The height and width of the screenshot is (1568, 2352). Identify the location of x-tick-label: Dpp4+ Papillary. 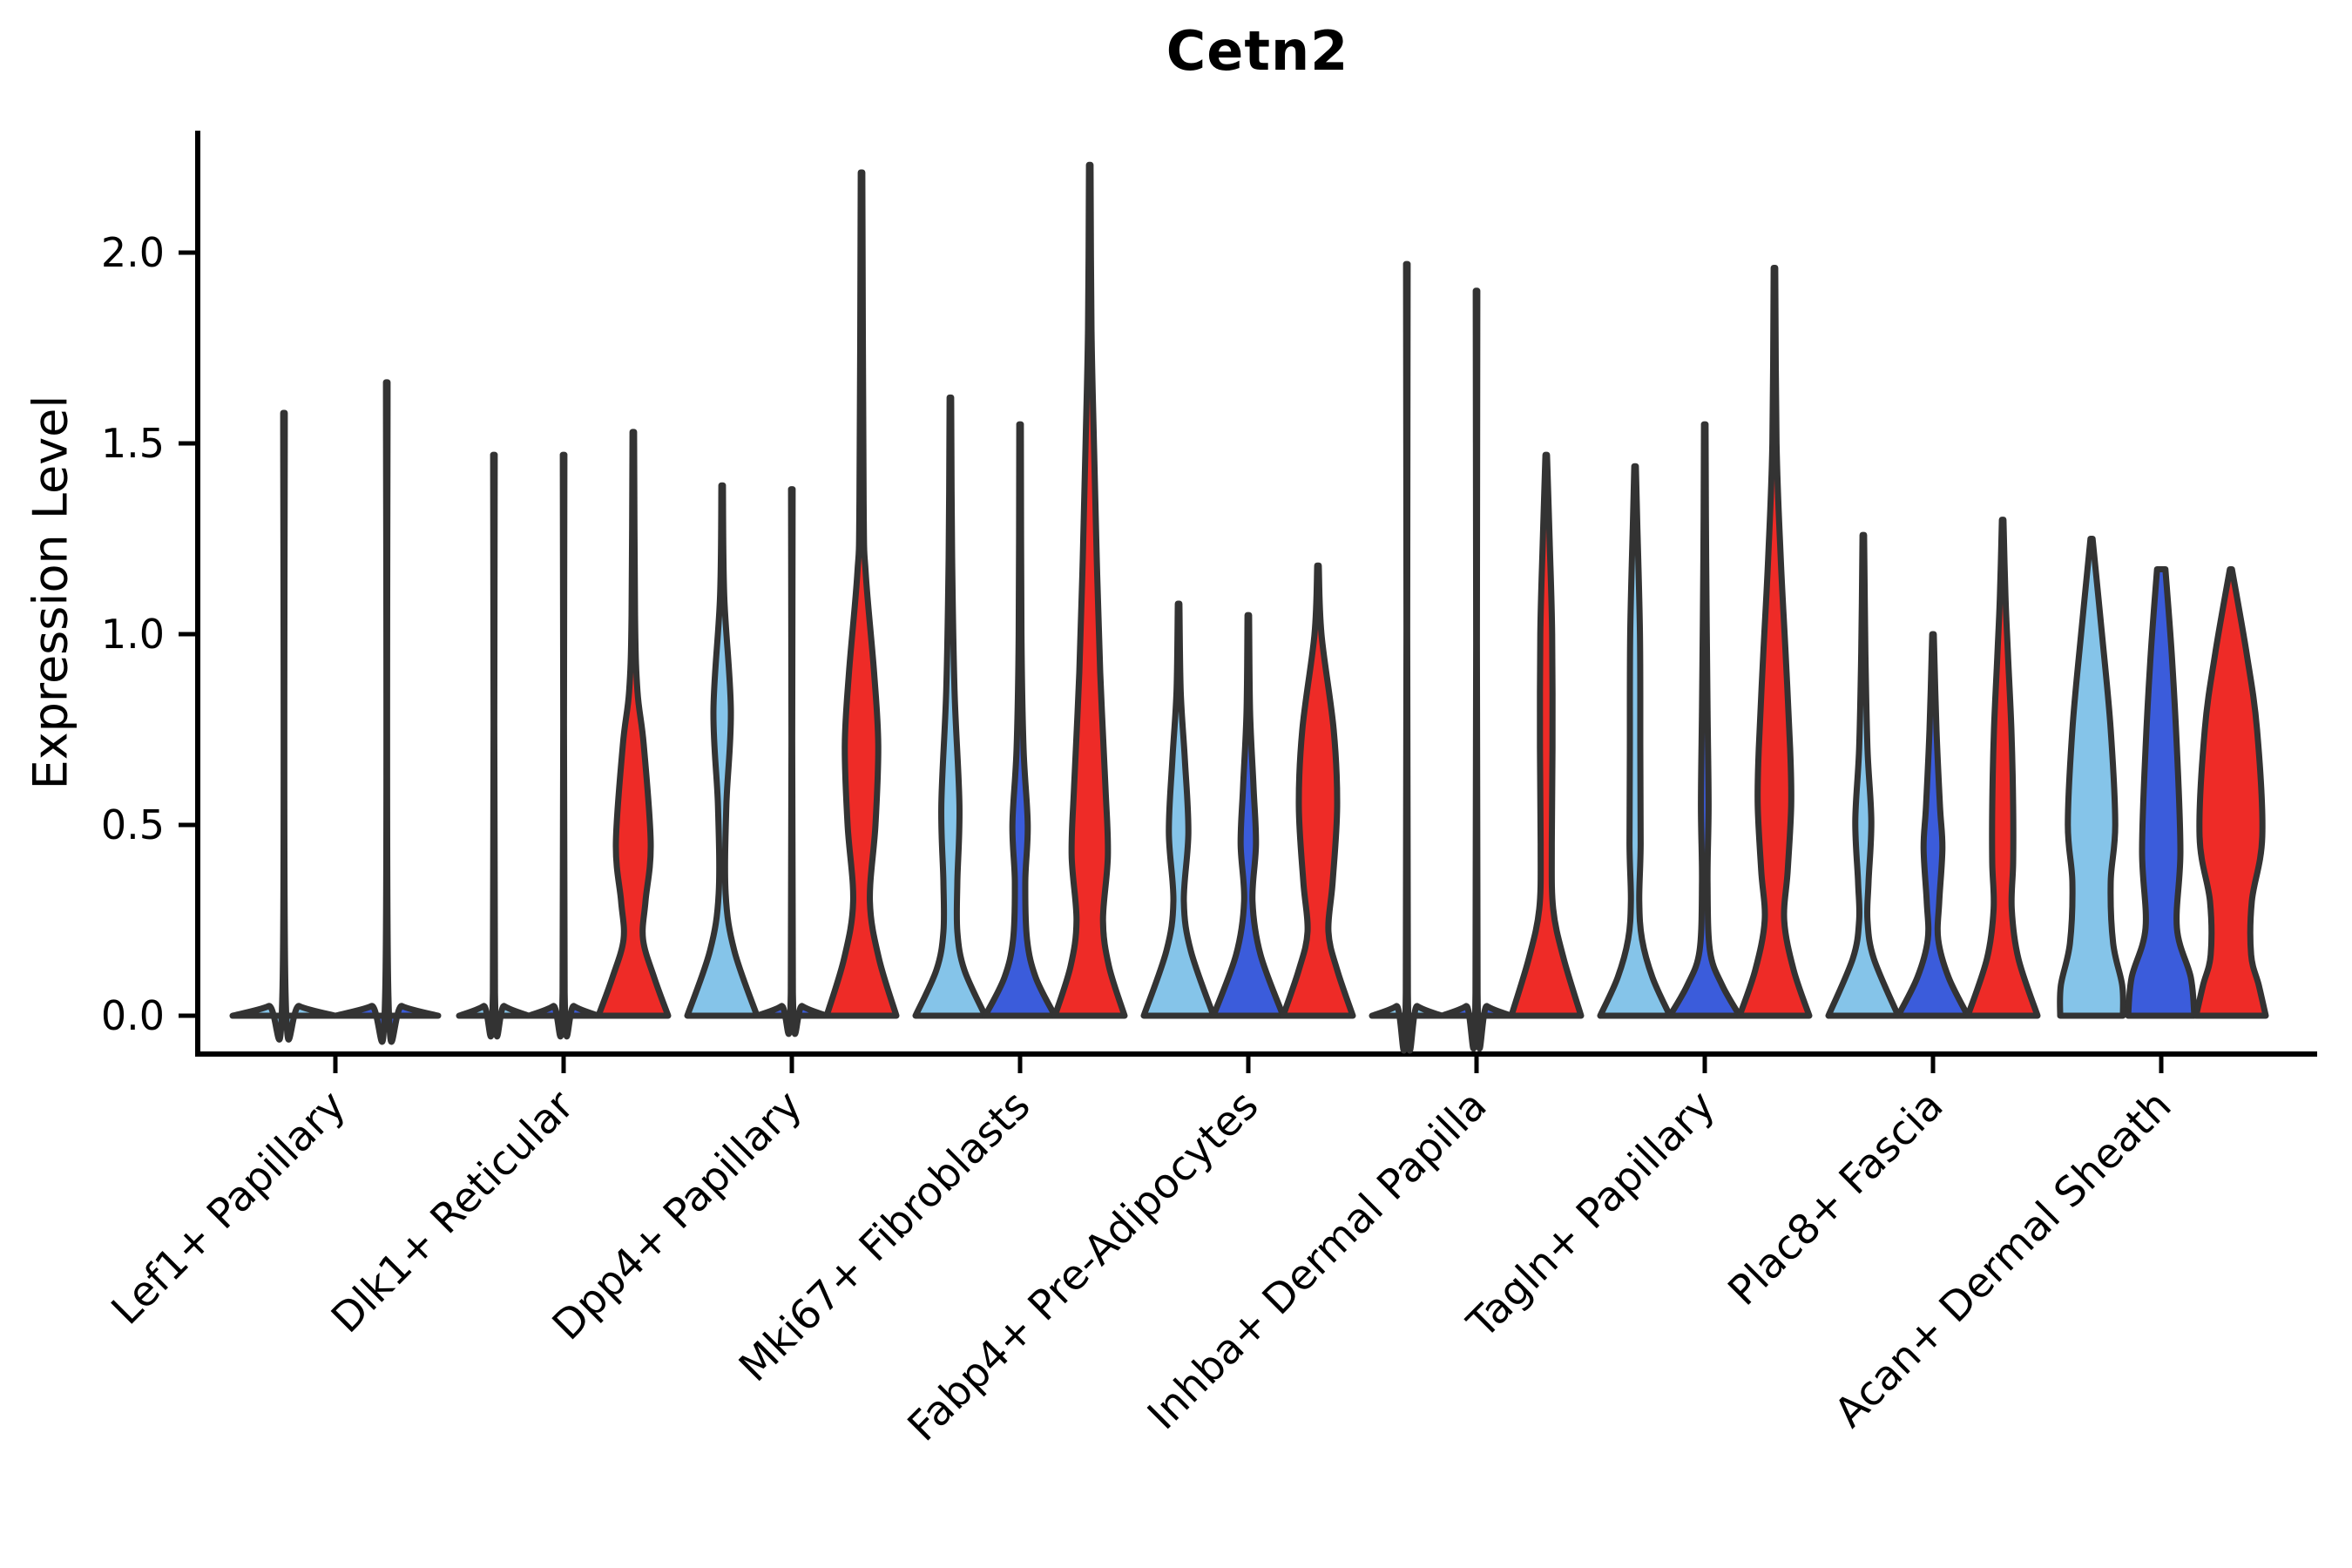
(678, 1216).